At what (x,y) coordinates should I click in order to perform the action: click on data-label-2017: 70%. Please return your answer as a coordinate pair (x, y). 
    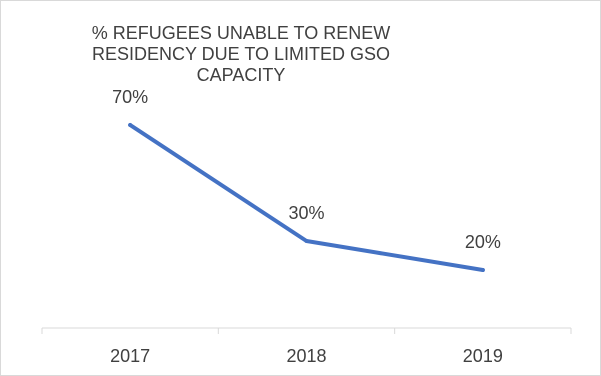
    Looking at the image, I should click on (130, 97).